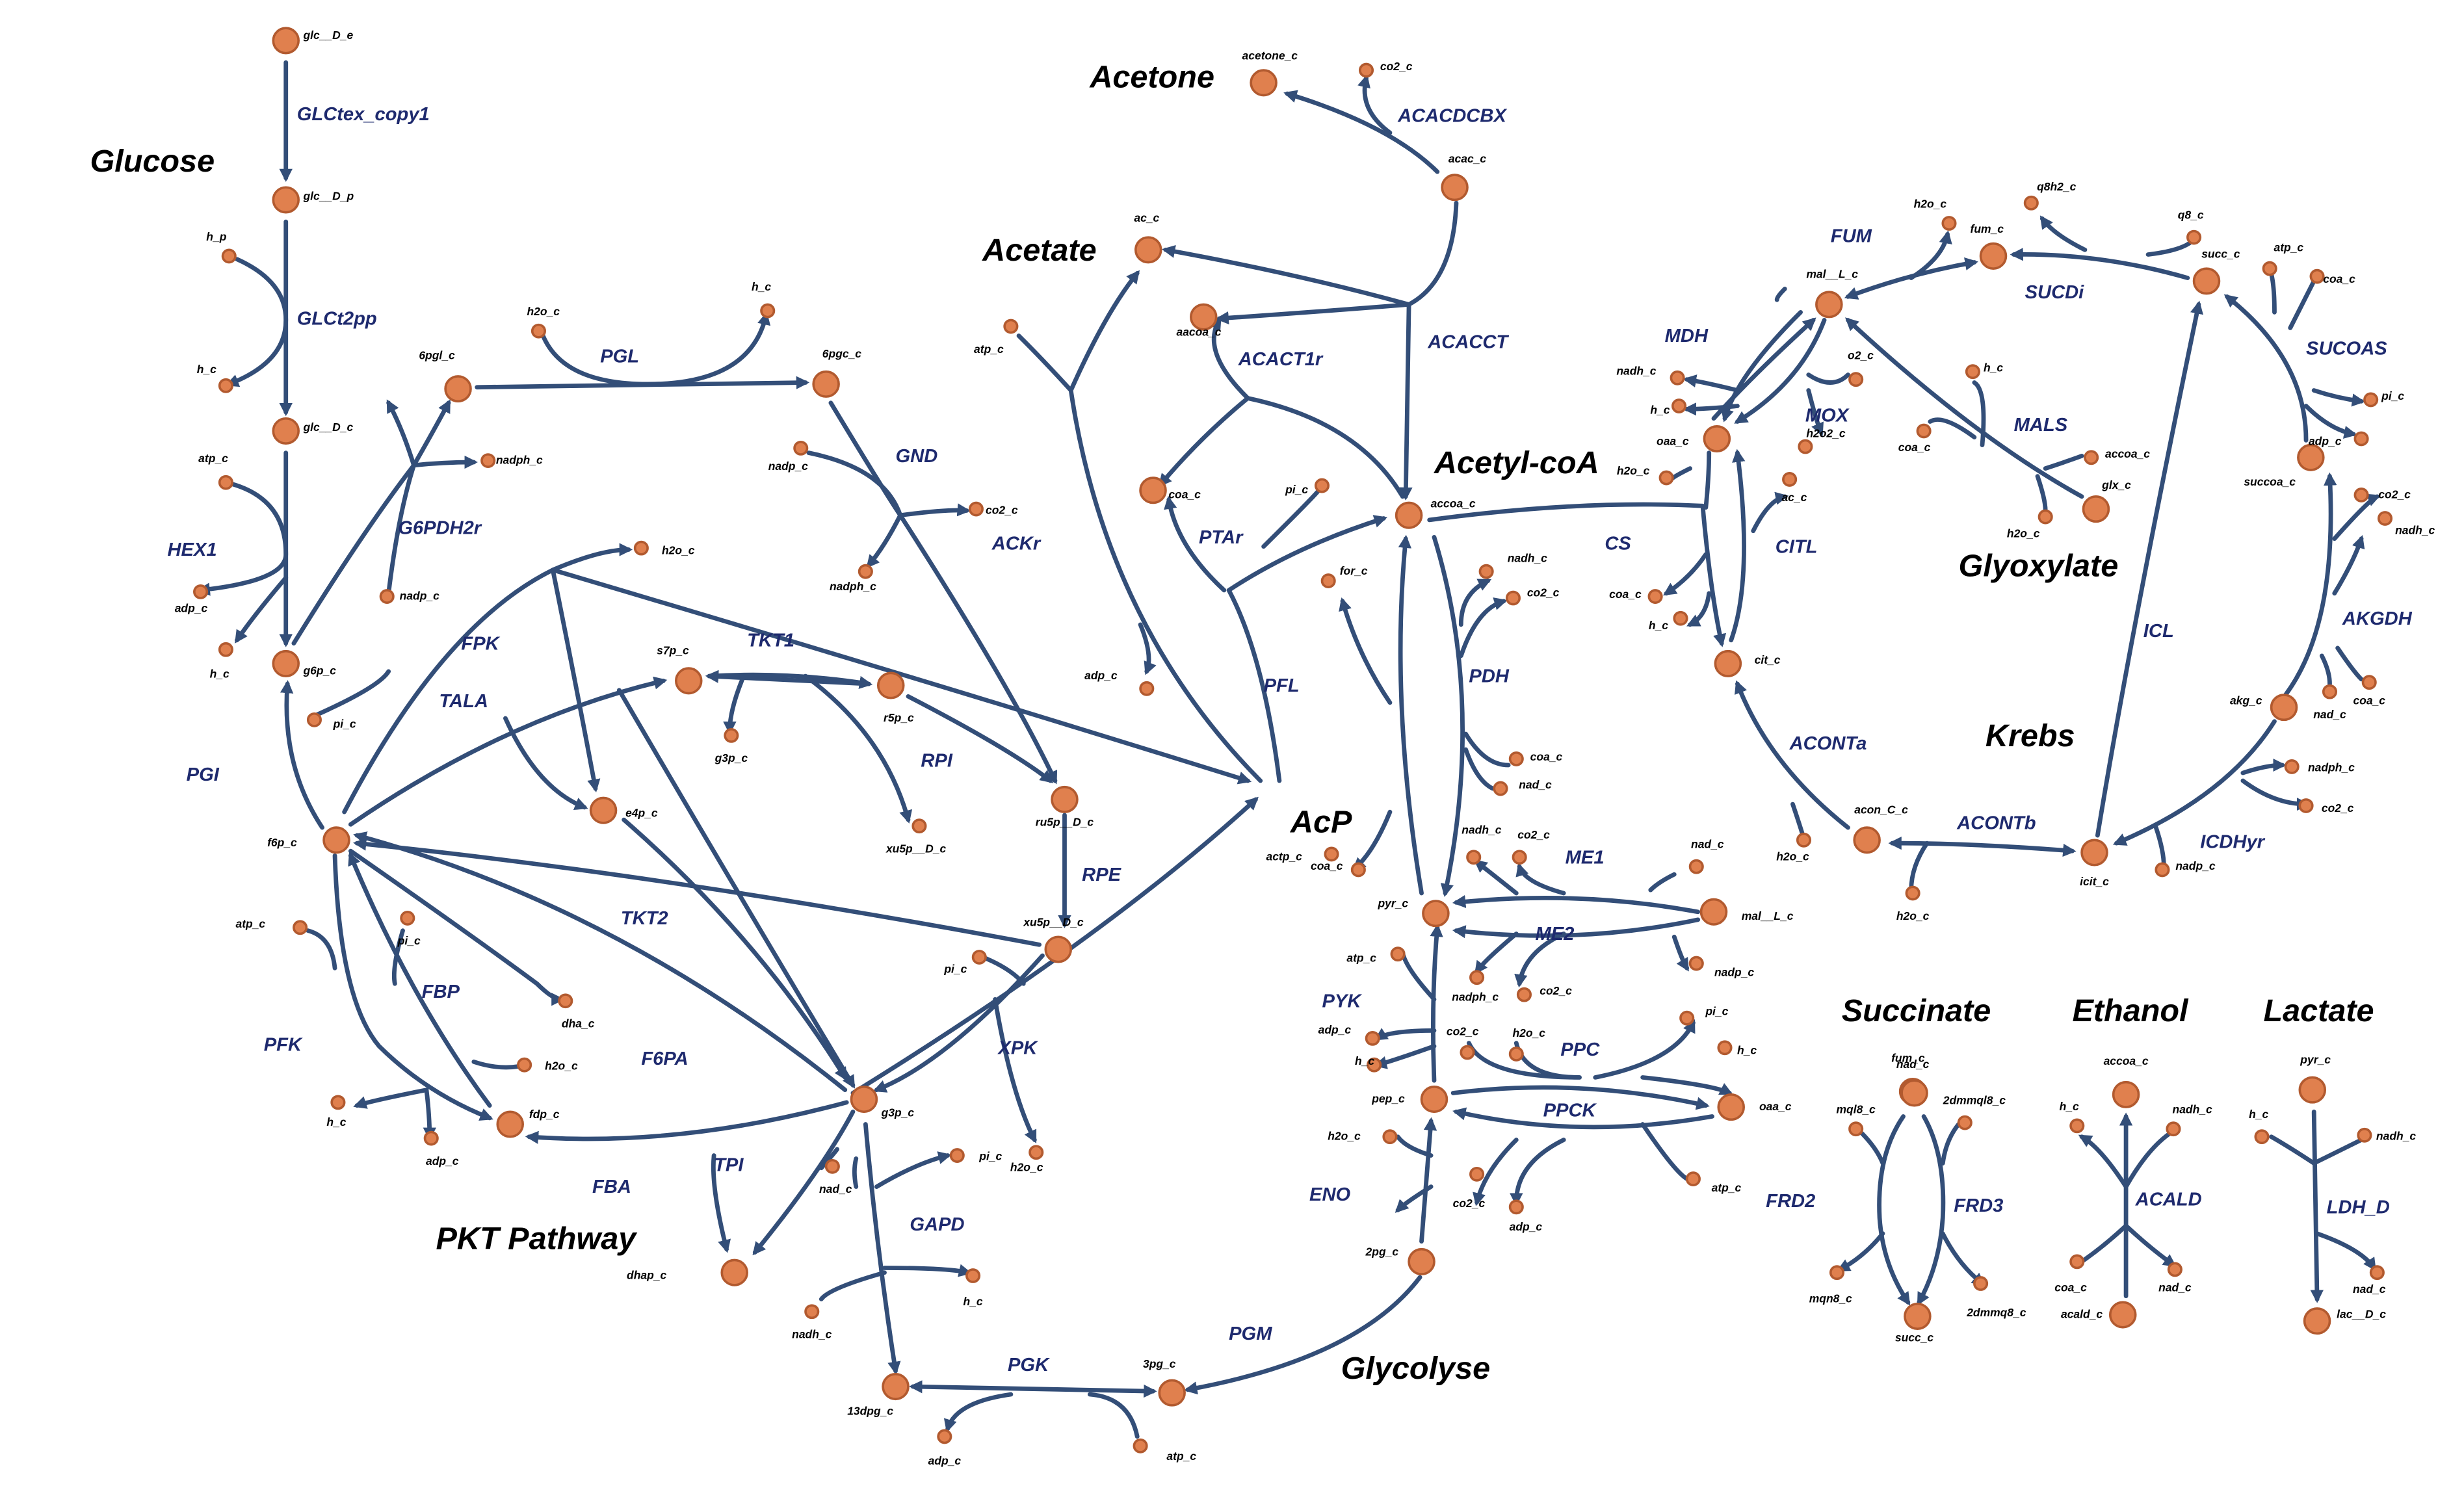 This screenshot has height=1499, width=2464. Describe the element at coordinates (644, 919) in the screenshot. I see `reaction-label: TKT2` at that location.